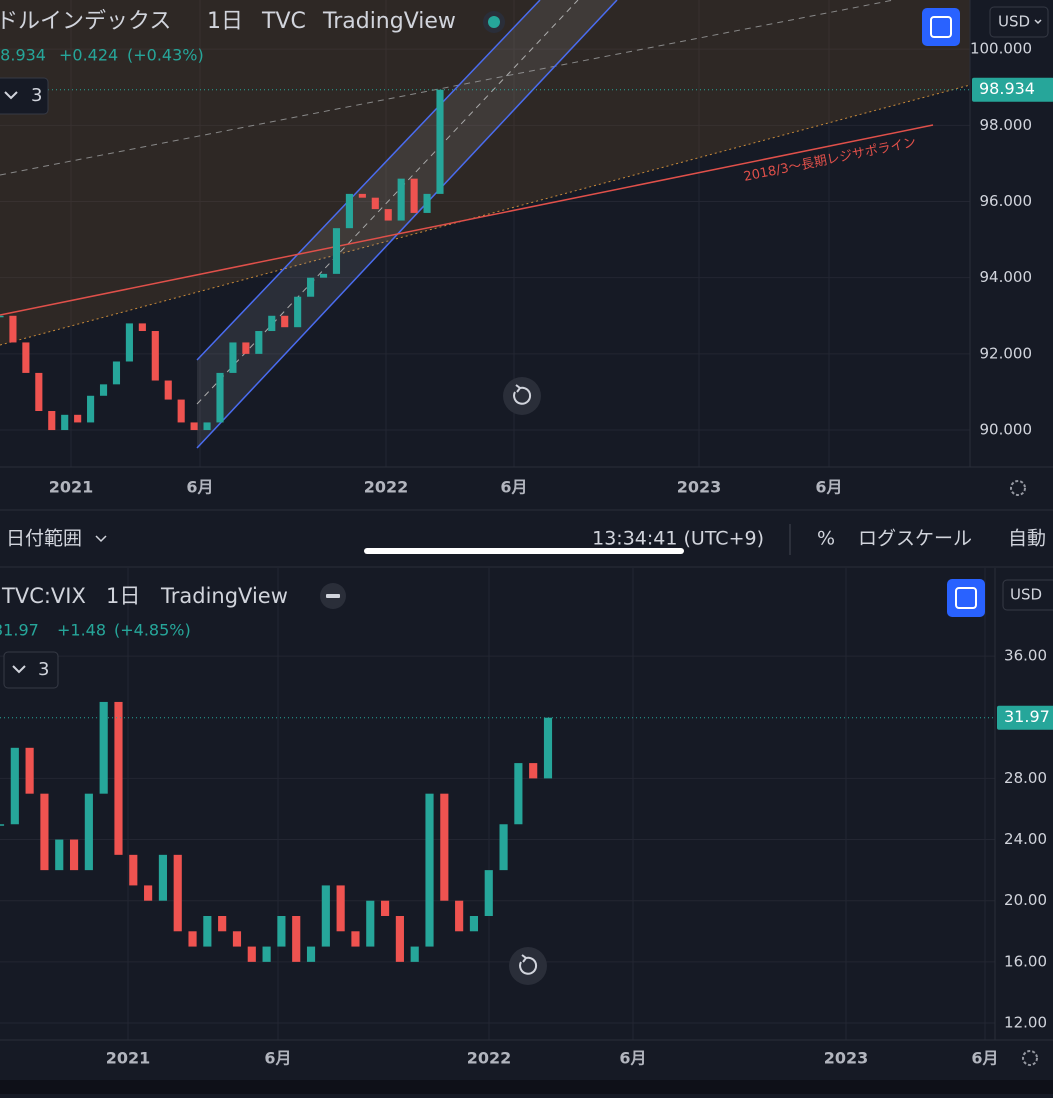 This screenshot has height=1098, width=1053. Describe the element at coordinates (165, 55) in the screenshot. I see `change-percent: (+0.43%)` at that location.